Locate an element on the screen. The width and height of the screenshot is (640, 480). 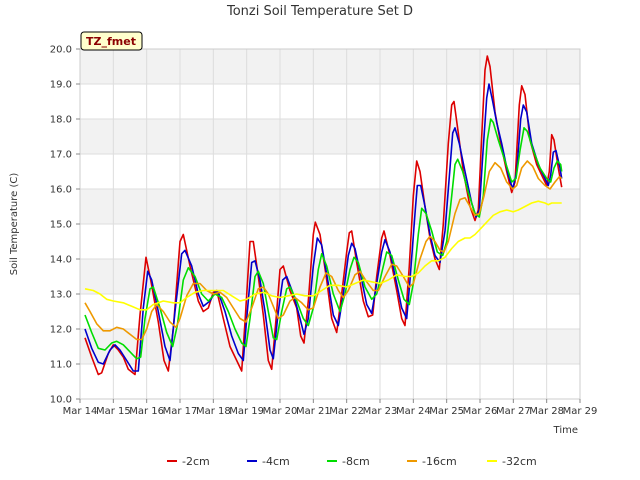
legend-label: -8cm is located at coordinates (356, 461).